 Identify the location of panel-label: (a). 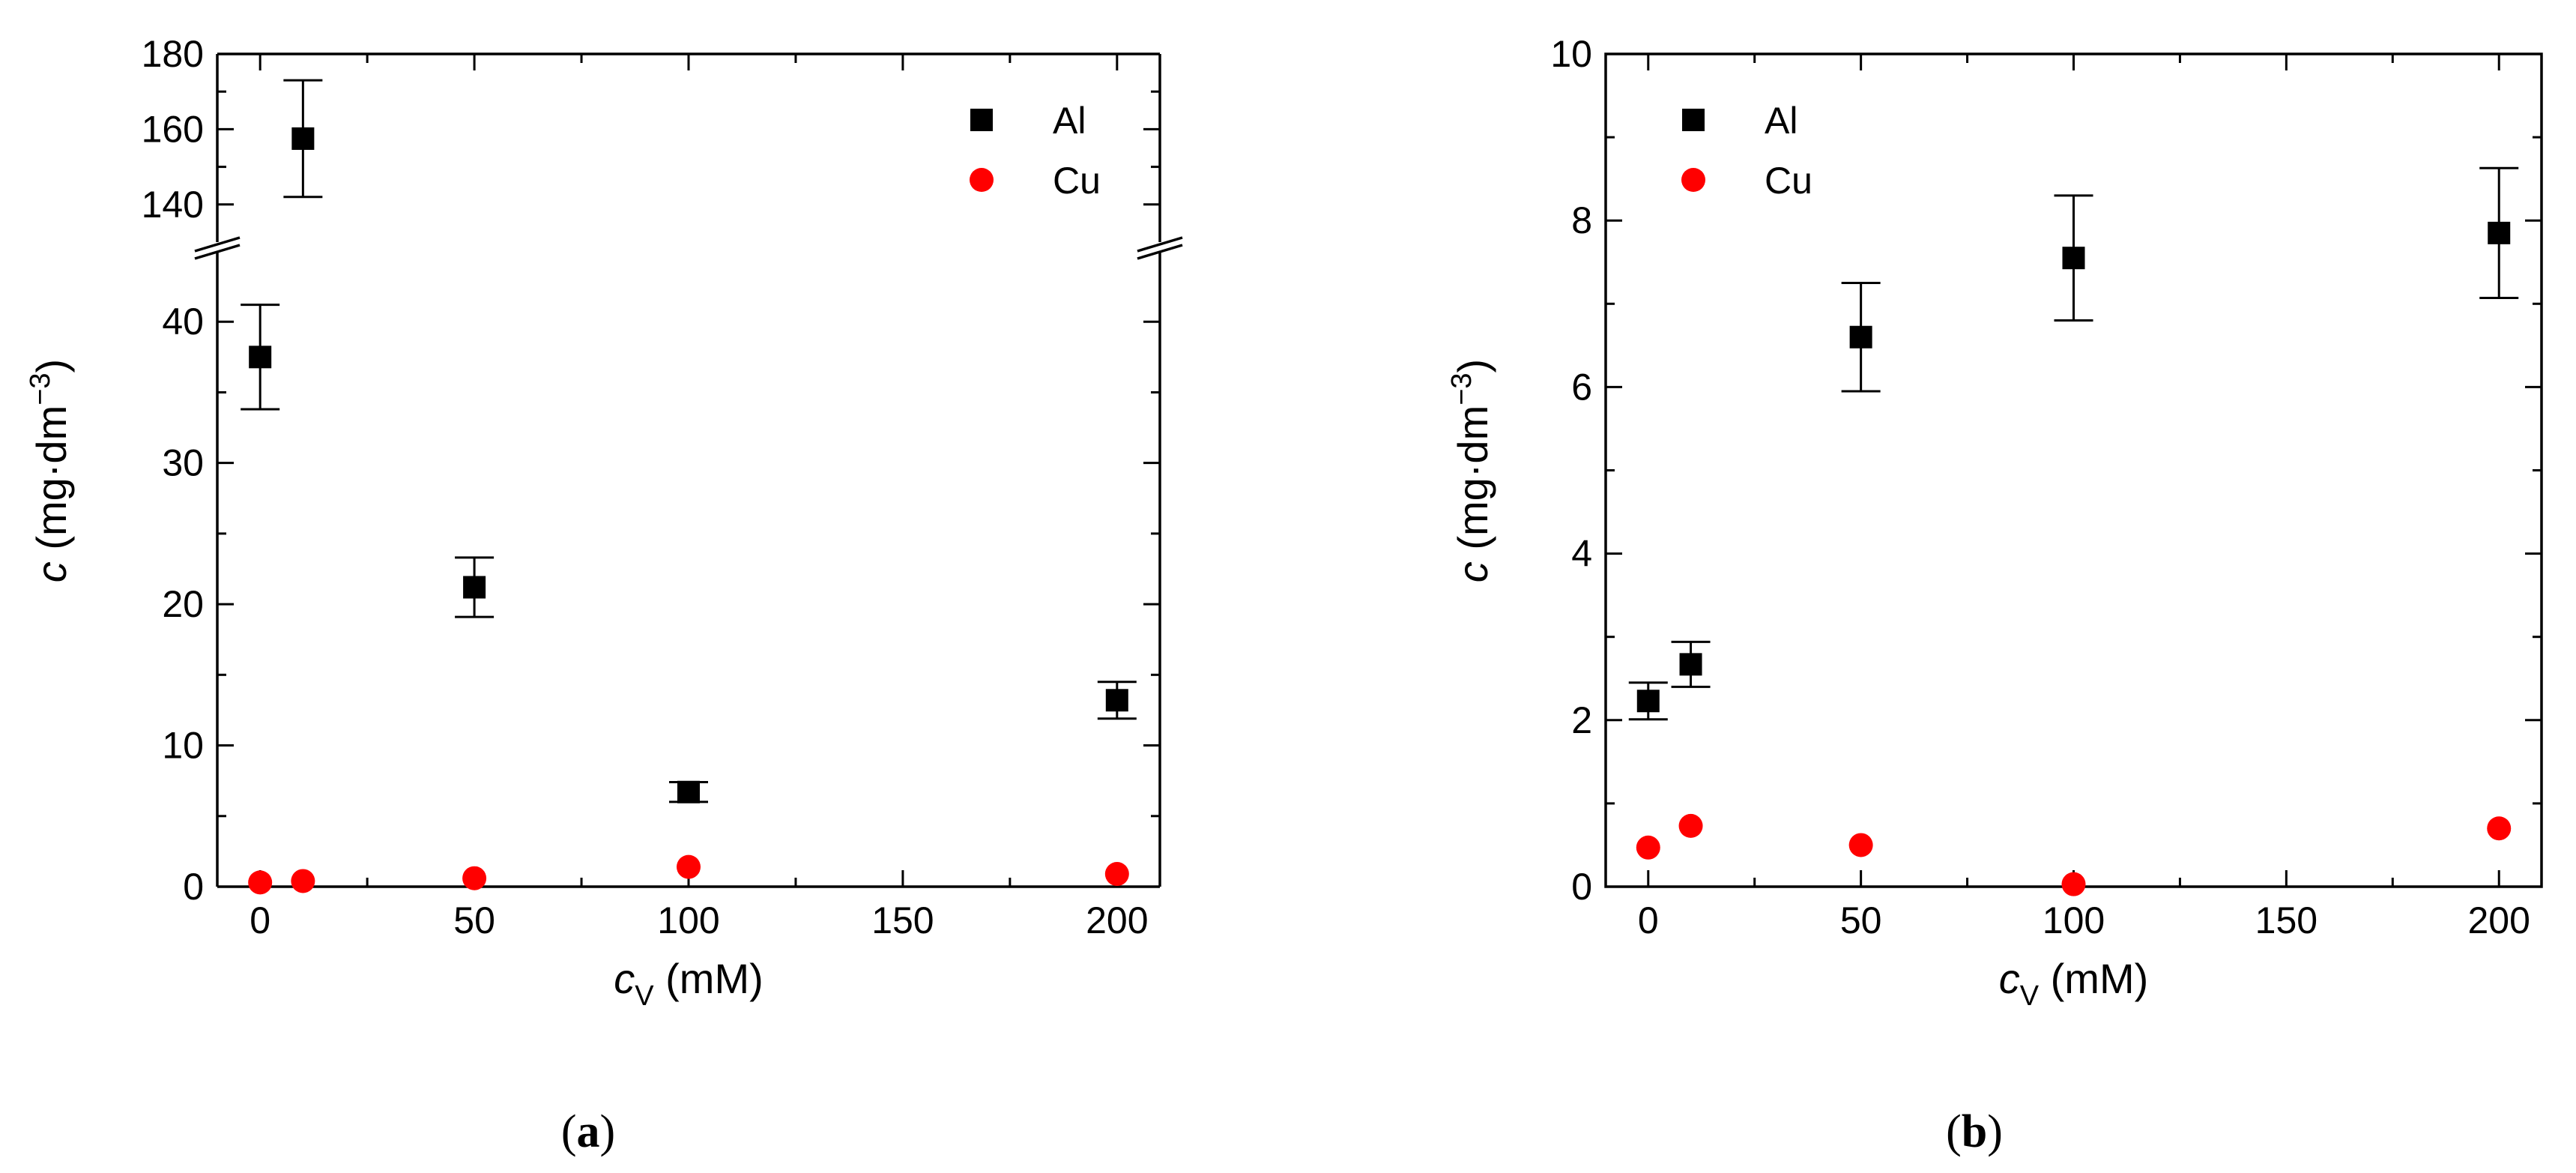
(588, 1131).